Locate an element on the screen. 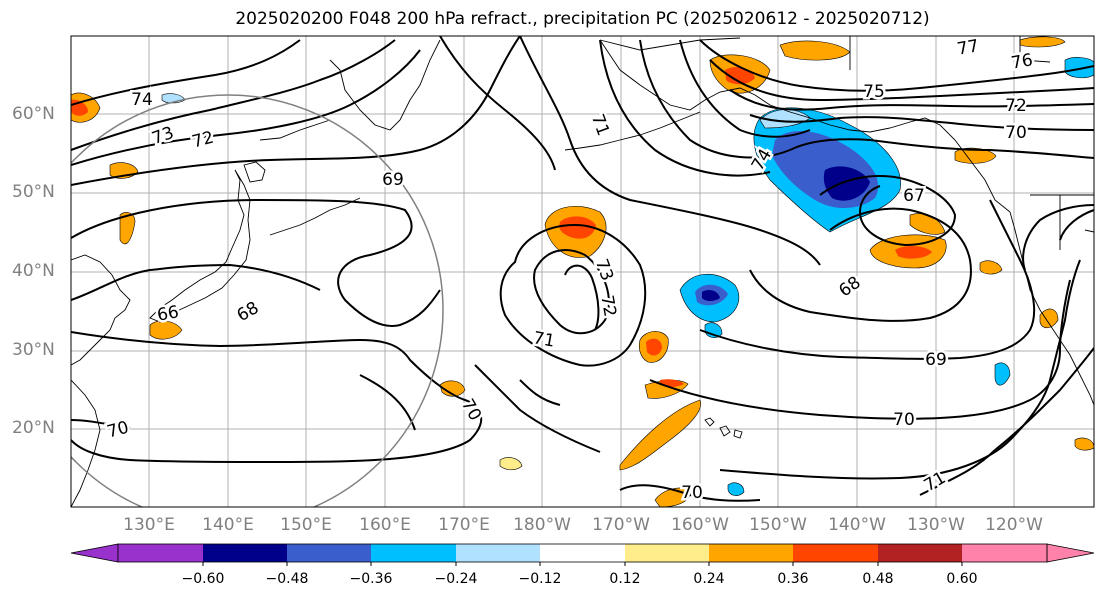 Image resolution: width=1105 pixels, height=601 pixels. lon-label: 160°W is located at coordinates (700, 525).